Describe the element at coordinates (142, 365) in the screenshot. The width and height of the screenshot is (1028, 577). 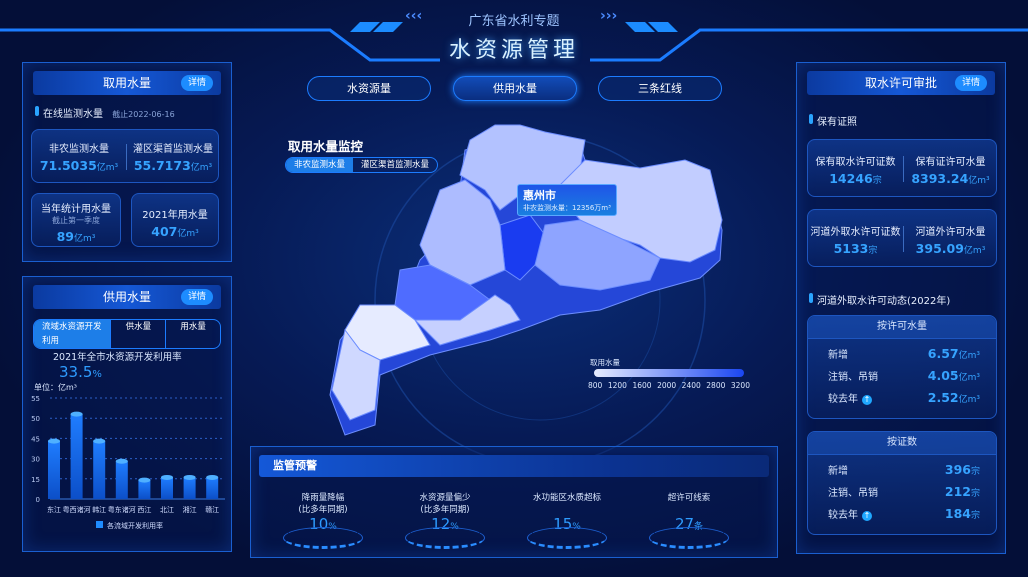
I see `utilization-rate: 2021年全市水资源开发利用率 33.5%` at that location.